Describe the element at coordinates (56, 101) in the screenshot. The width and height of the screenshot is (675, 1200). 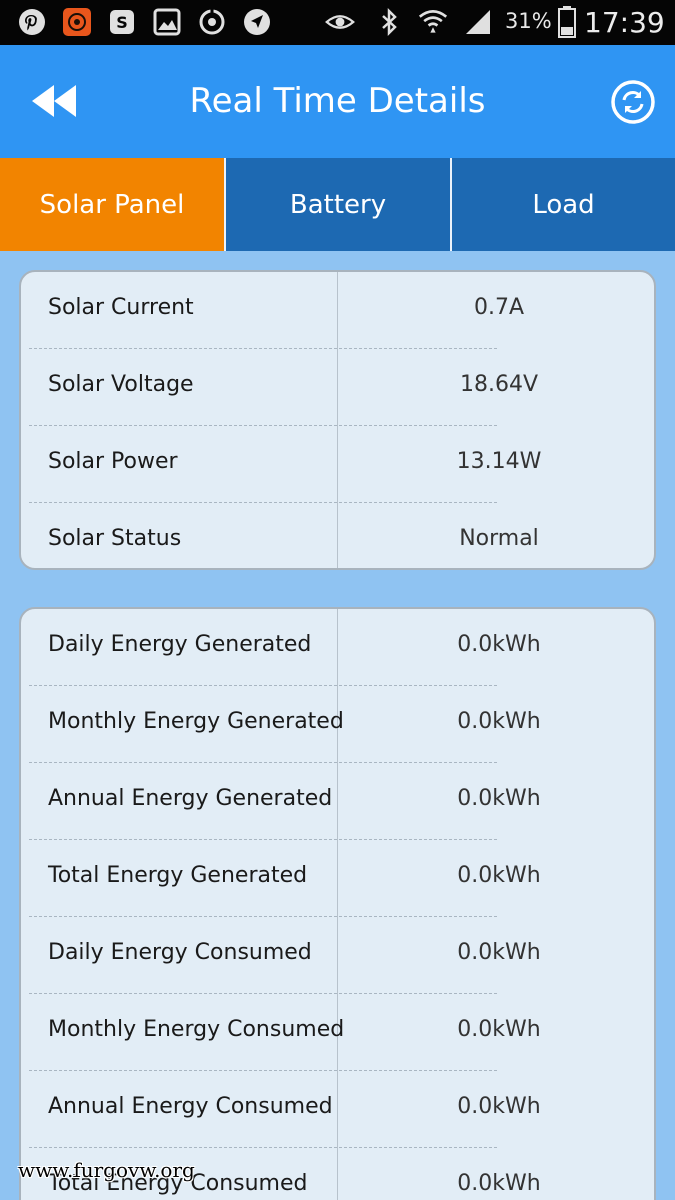
I see `rewind-back-icon` at that location.